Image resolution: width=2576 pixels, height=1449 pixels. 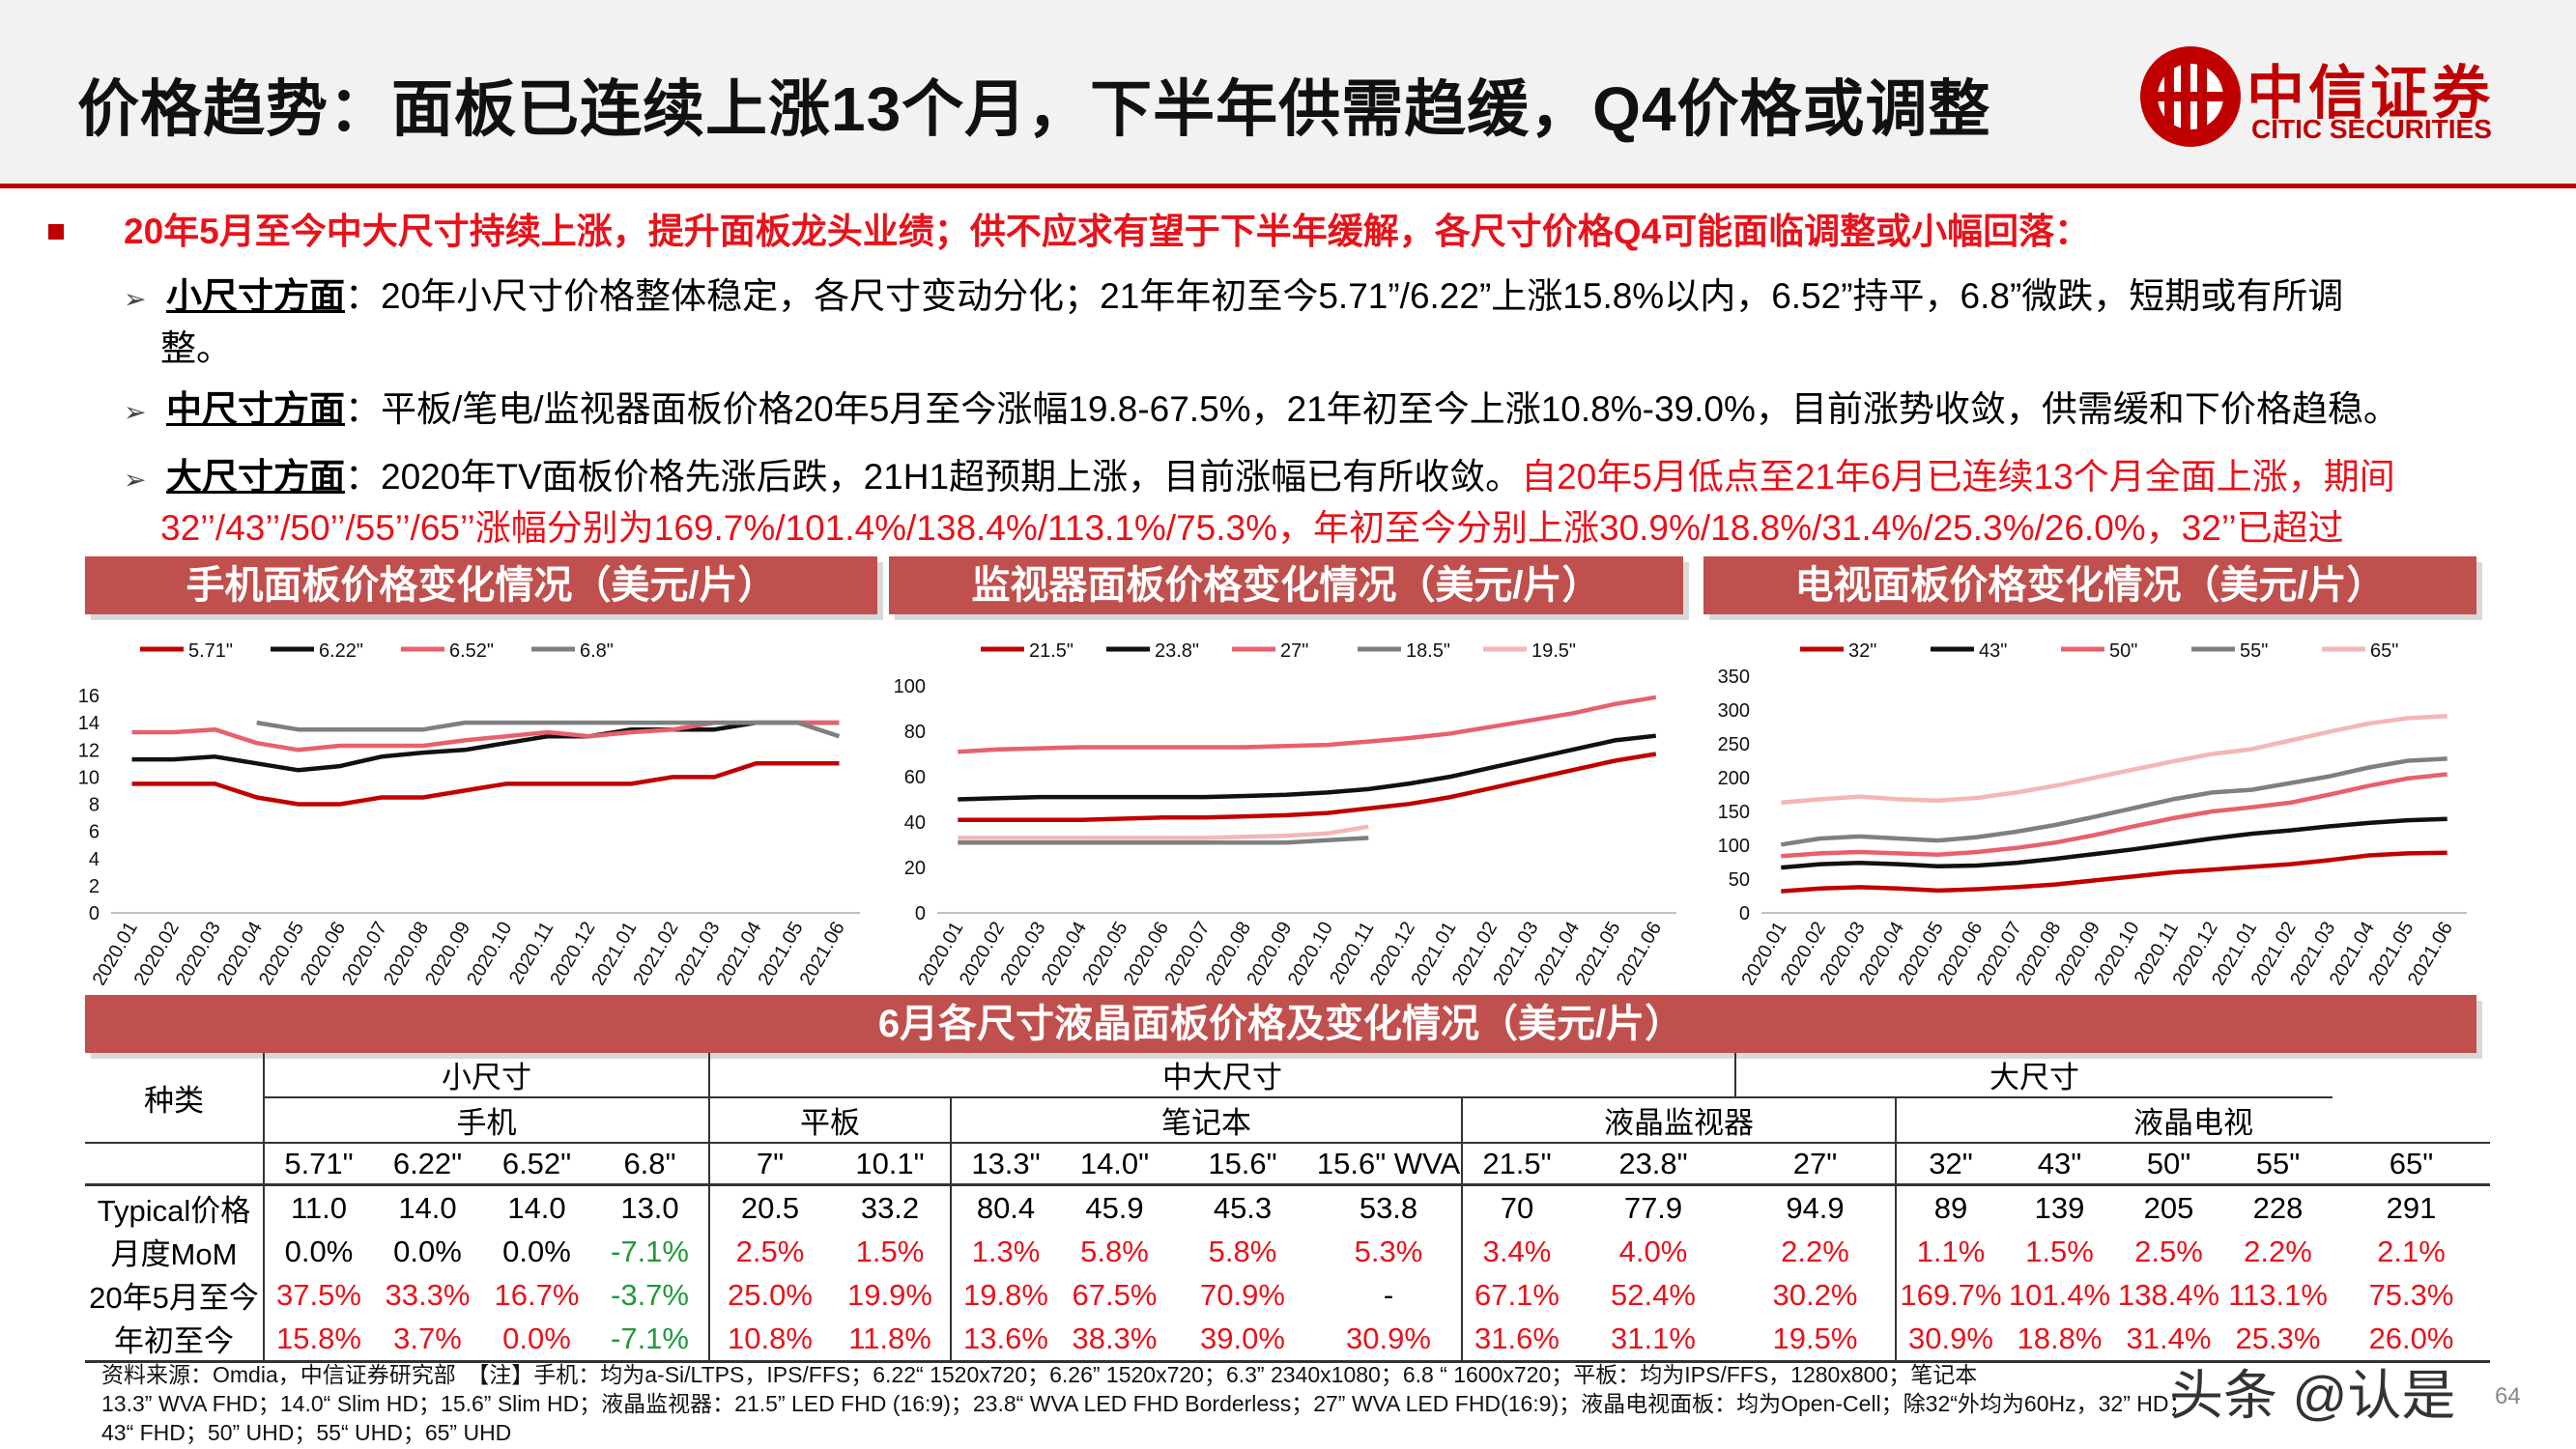 What do you see at coordinates (1740, 880) in the screenshot?
I see `y-tick-label: 50` at bounding box center [1740, 880].